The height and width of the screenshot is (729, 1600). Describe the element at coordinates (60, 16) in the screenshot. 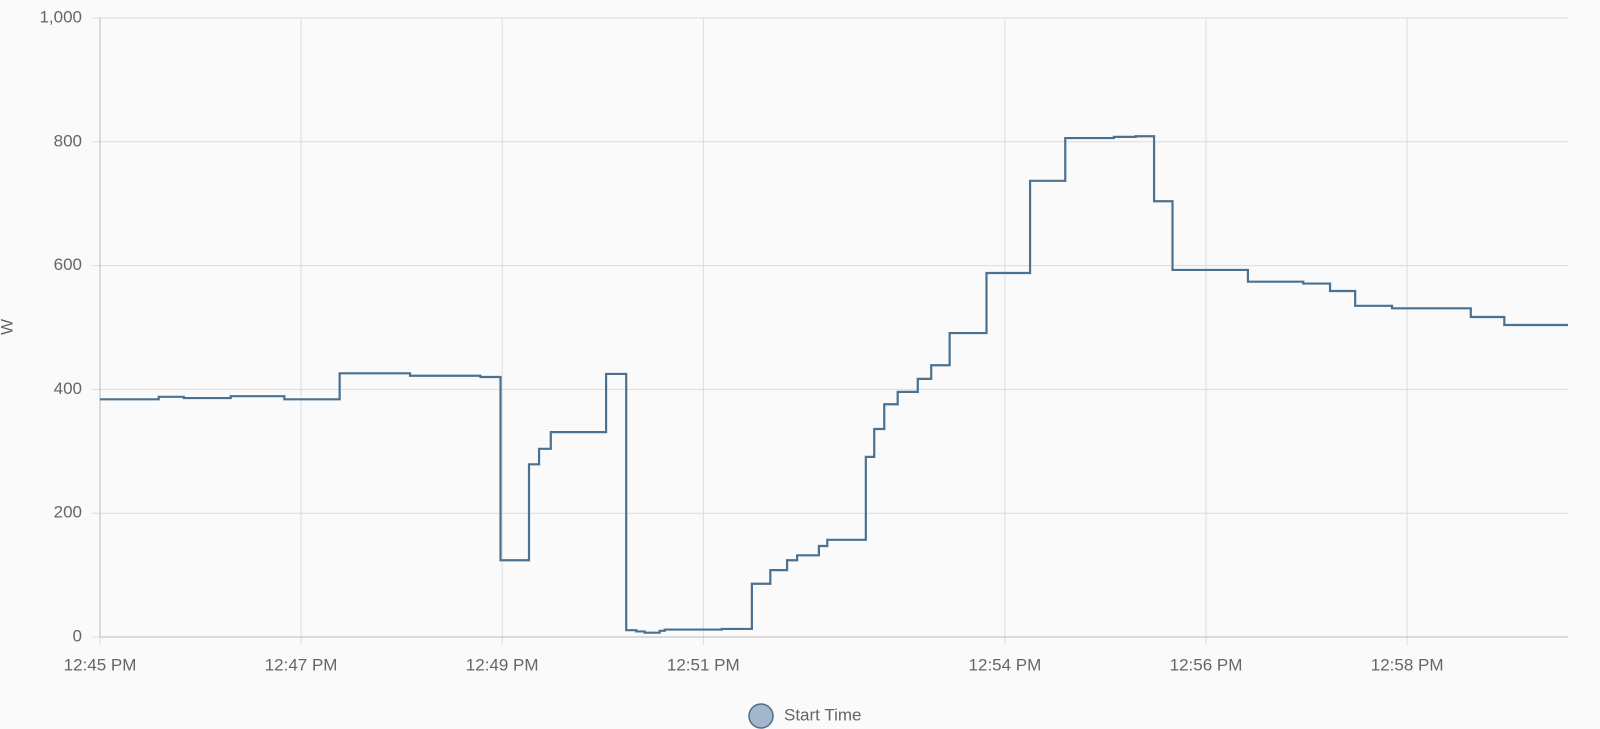

I see `y-tick-label: 1,000` at that location.